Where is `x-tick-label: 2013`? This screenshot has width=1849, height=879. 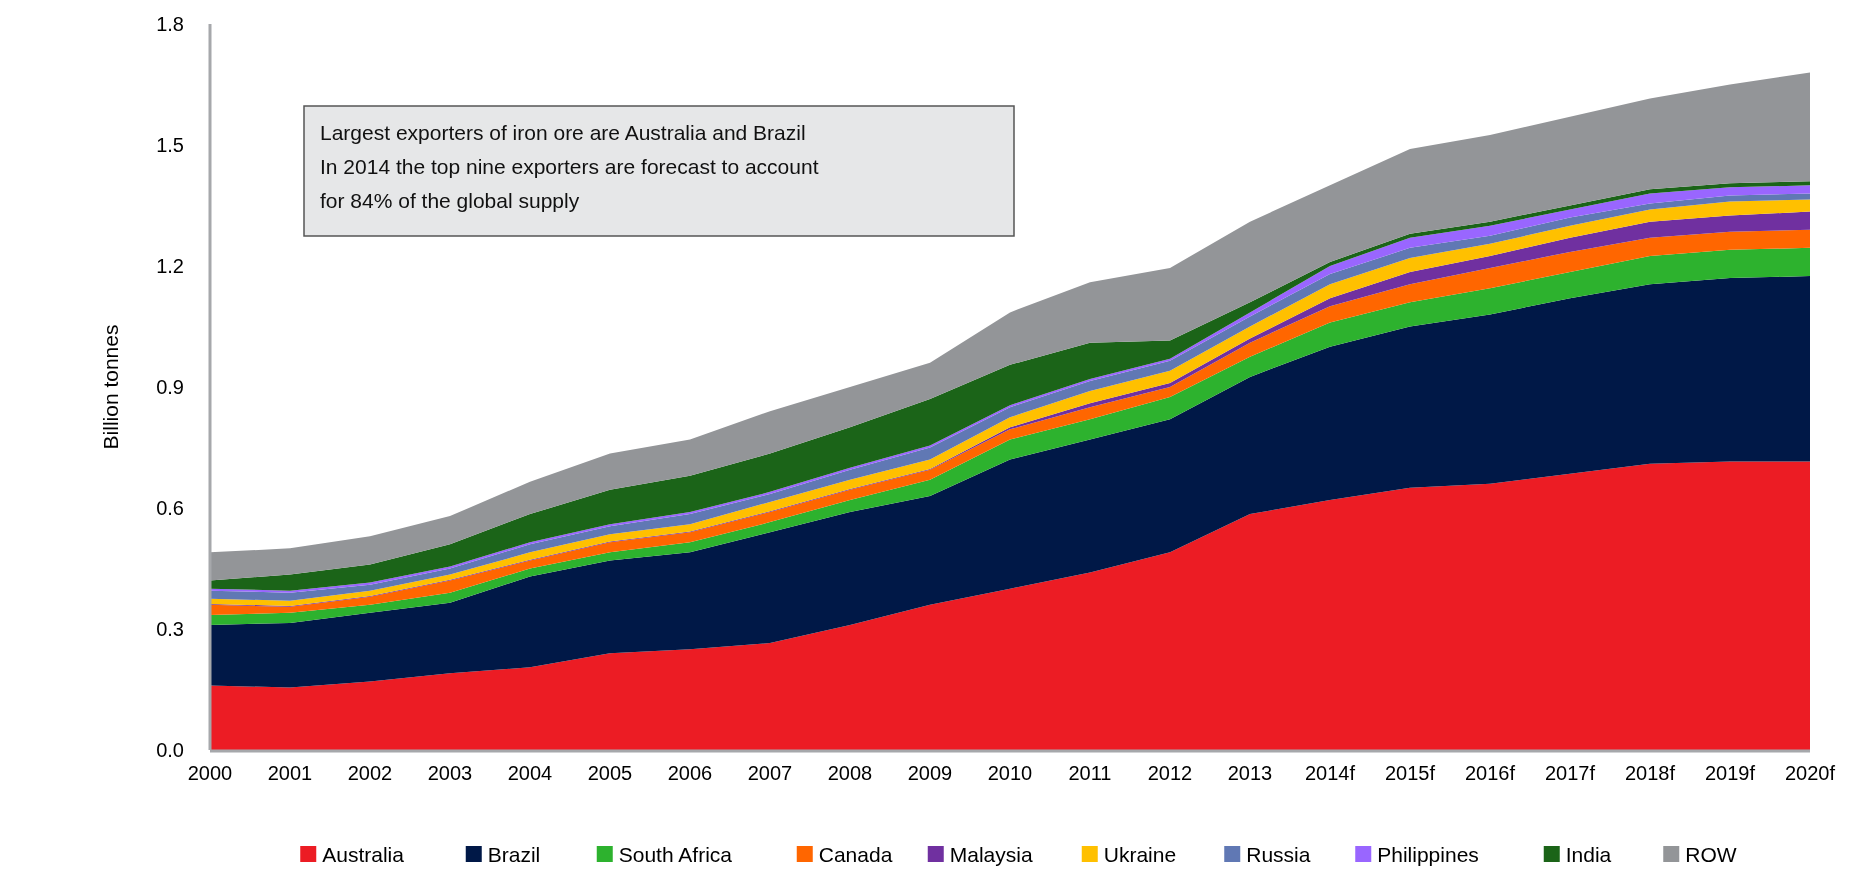 x-tick-label: 2013 is located at coordinates (1250, 773).